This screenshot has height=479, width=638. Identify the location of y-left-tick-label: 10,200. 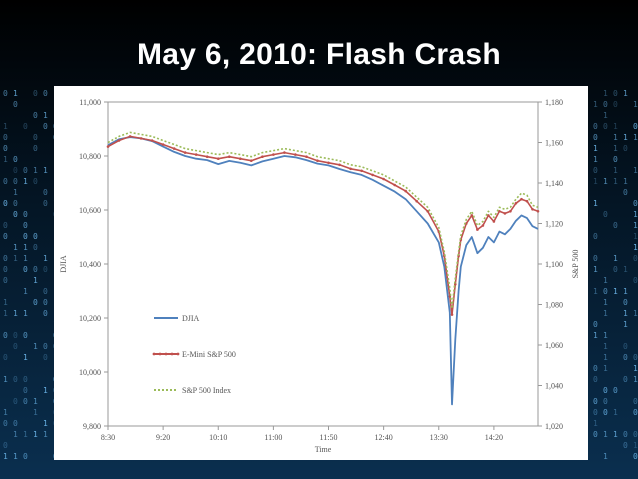
(90, 318).